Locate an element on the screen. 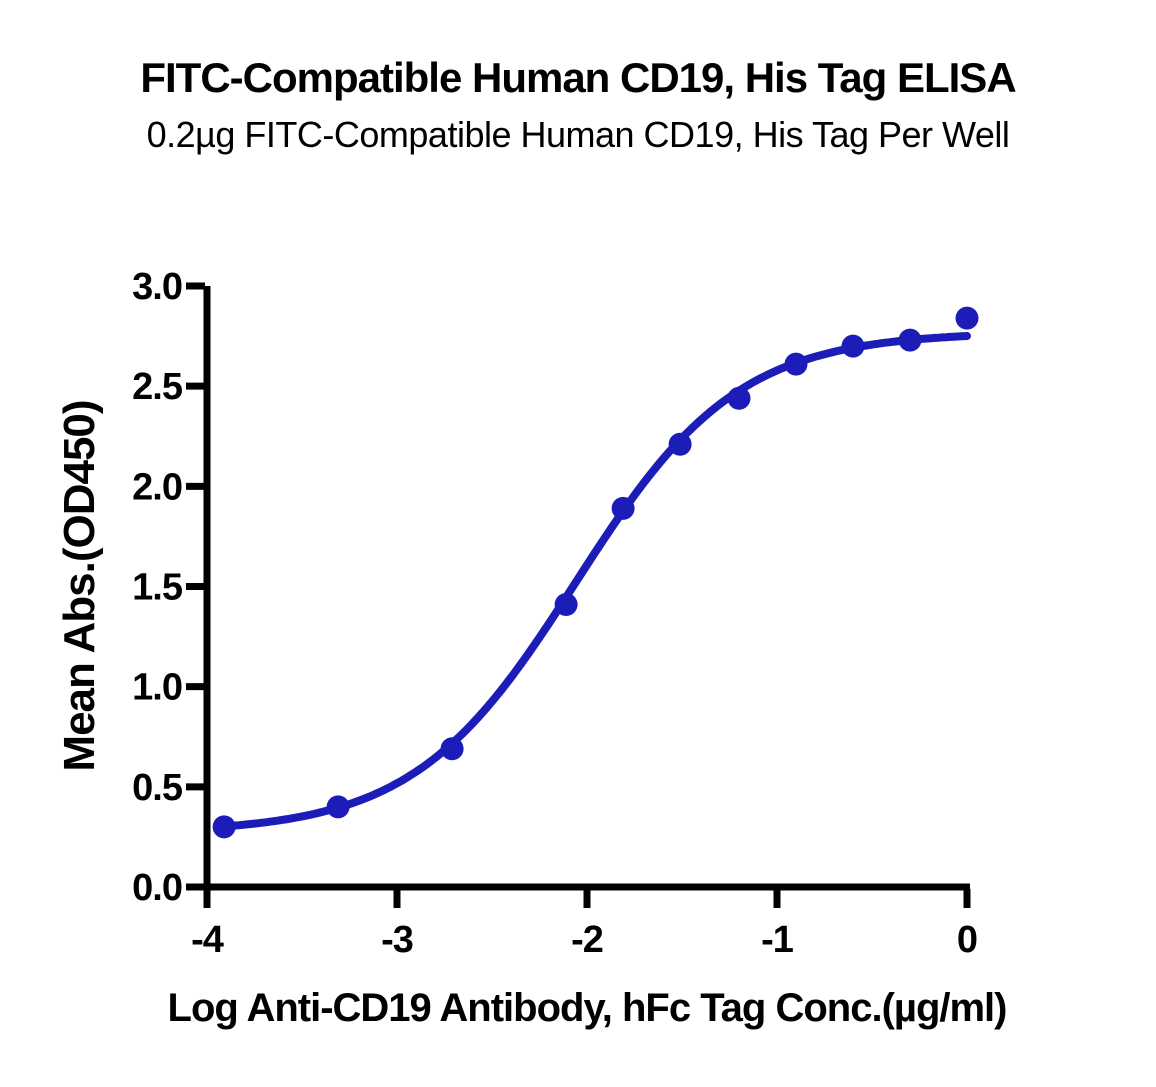 The height and width of the screenshot is (1087, 1156). y-tick-label: 2.0 is located at coordinates (157, 487).